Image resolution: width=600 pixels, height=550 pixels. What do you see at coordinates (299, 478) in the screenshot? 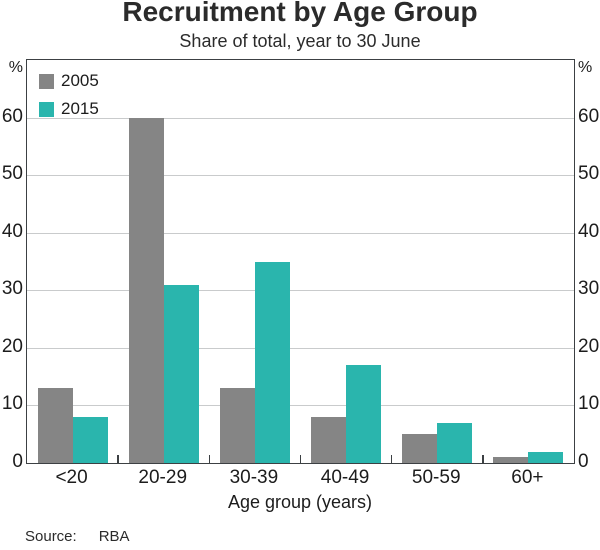
I see `x-axis-category-labels: <20 20-29 30-39 40-49 50-59 60+` at bounding box center [299, 478].